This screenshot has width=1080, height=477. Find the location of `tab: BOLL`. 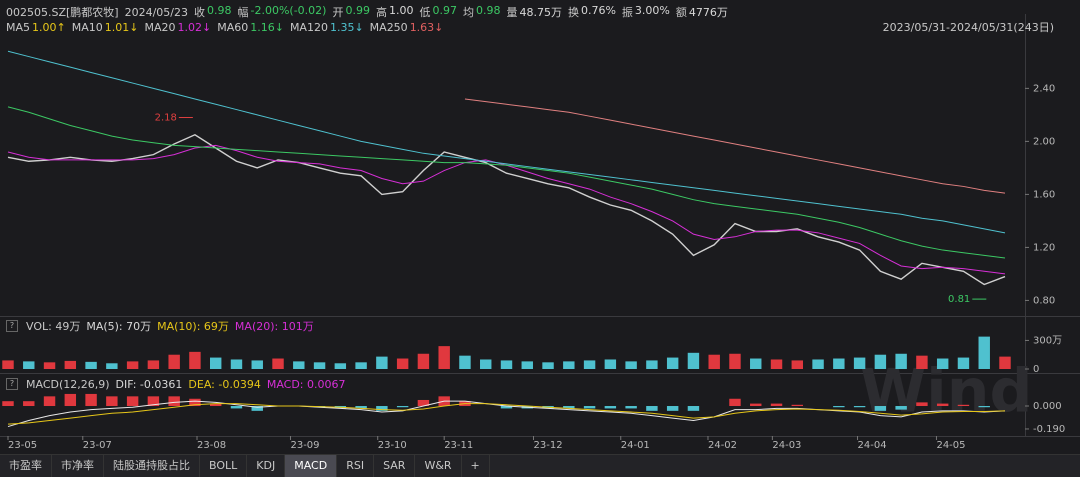

tab: BOLL is located at coordinates (224, 466).